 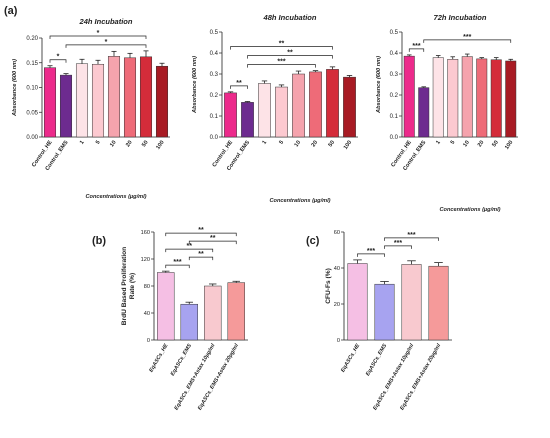 I want to click on y-tick-label: 0.15, so click(x=32, y=64).